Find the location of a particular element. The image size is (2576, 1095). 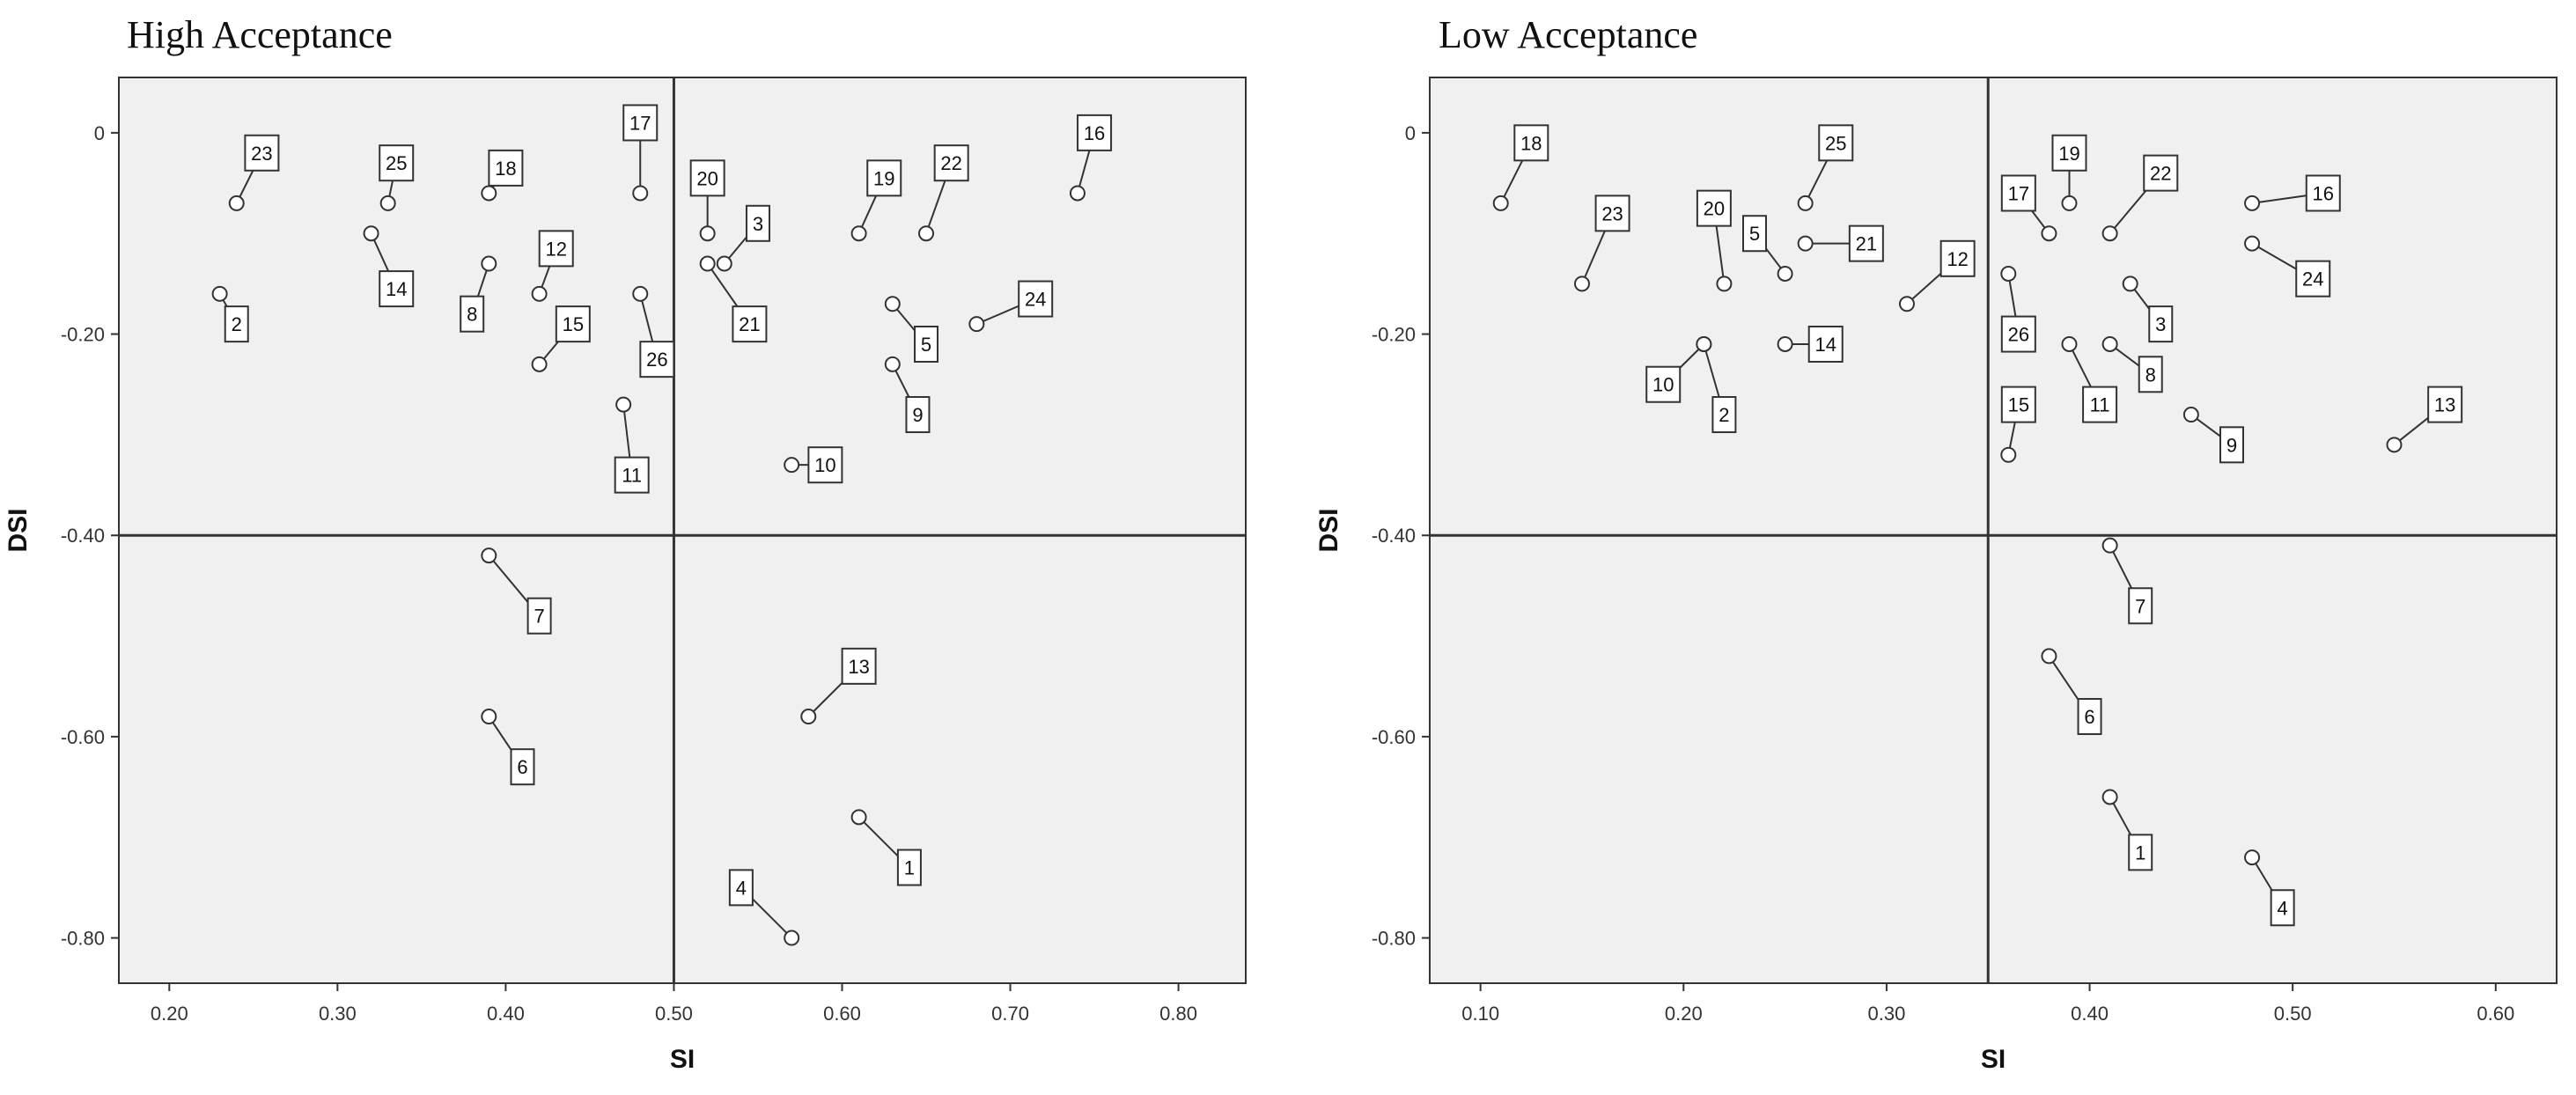

data-point-4: 4 is located at coordinates (764, 907).